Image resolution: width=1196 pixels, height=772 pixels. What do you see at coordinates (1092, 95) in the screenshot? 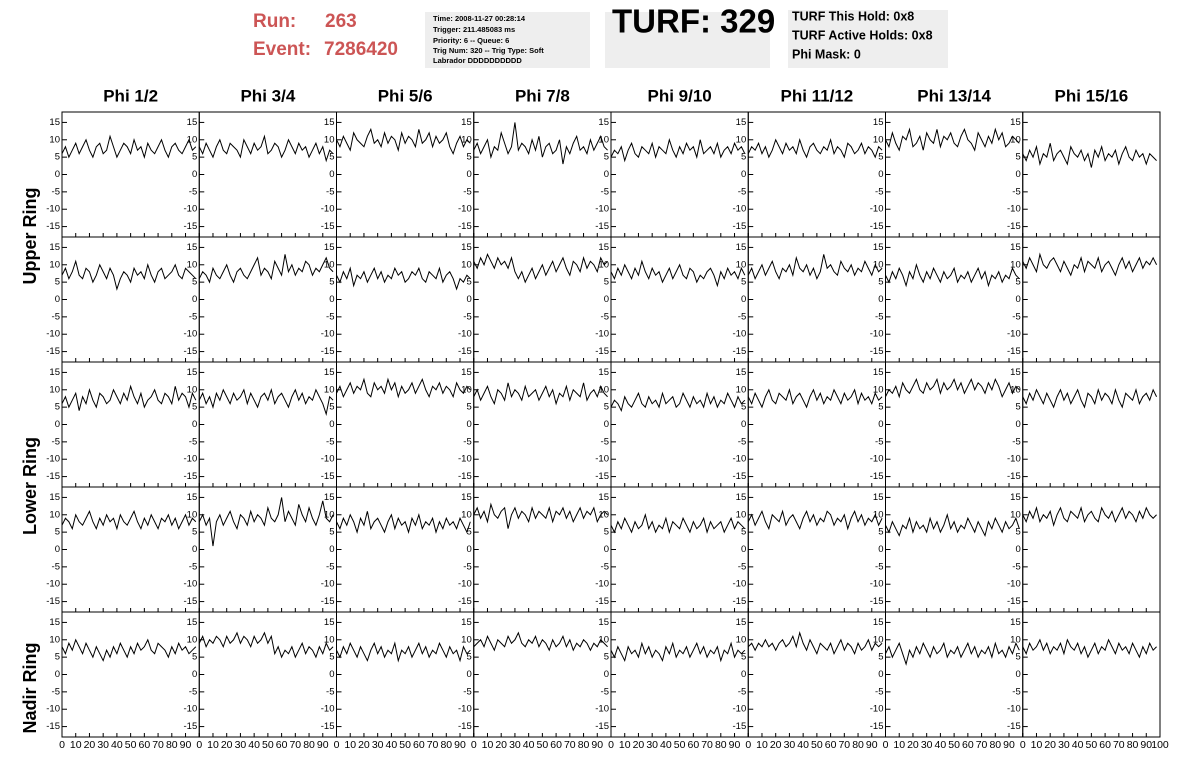
I see `column-header: Phi 15/16` at bounding box center [1092, 95].